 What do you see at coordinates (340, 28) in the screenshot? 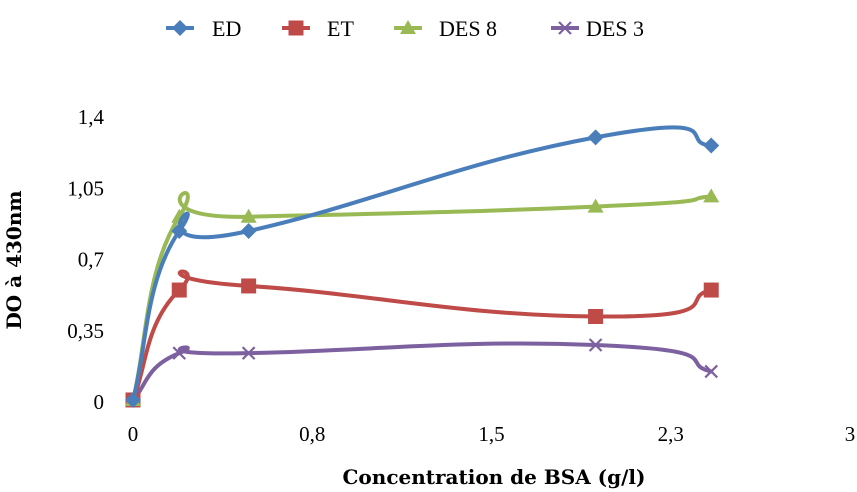
I see `legend-label-et: ET` at bounding box center [340, 28].